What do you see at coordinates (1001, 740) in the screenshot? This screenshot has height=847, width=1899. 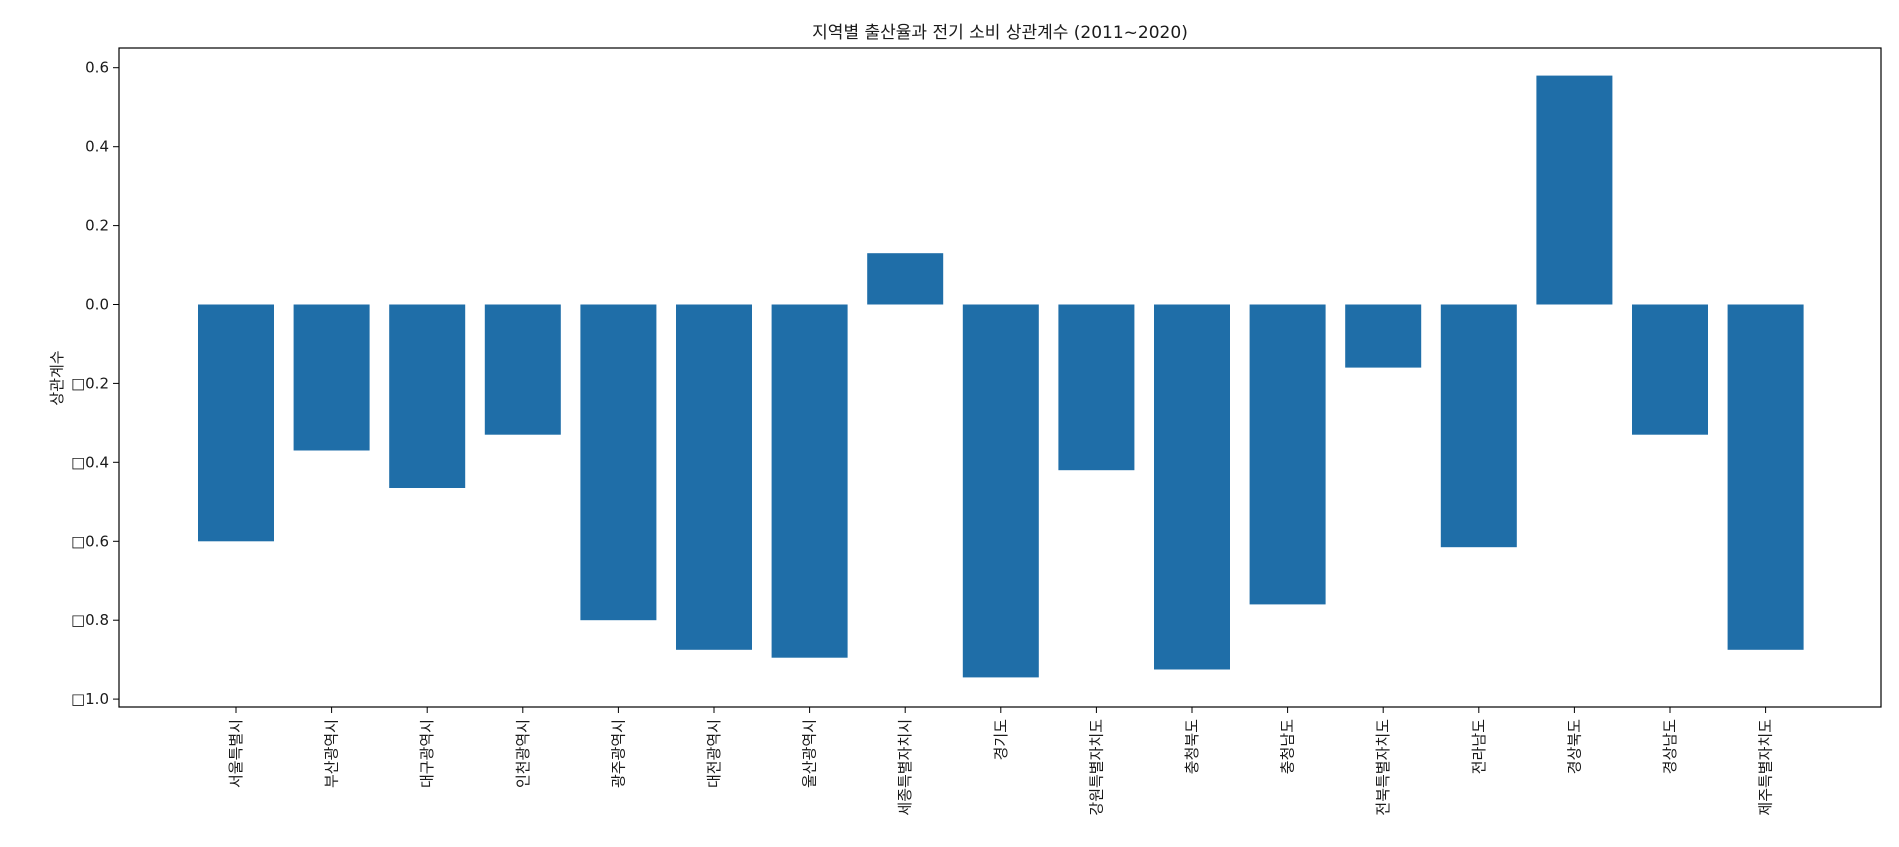 I see `x-tick-label: 경기도` at bounding box center [1001, 740].